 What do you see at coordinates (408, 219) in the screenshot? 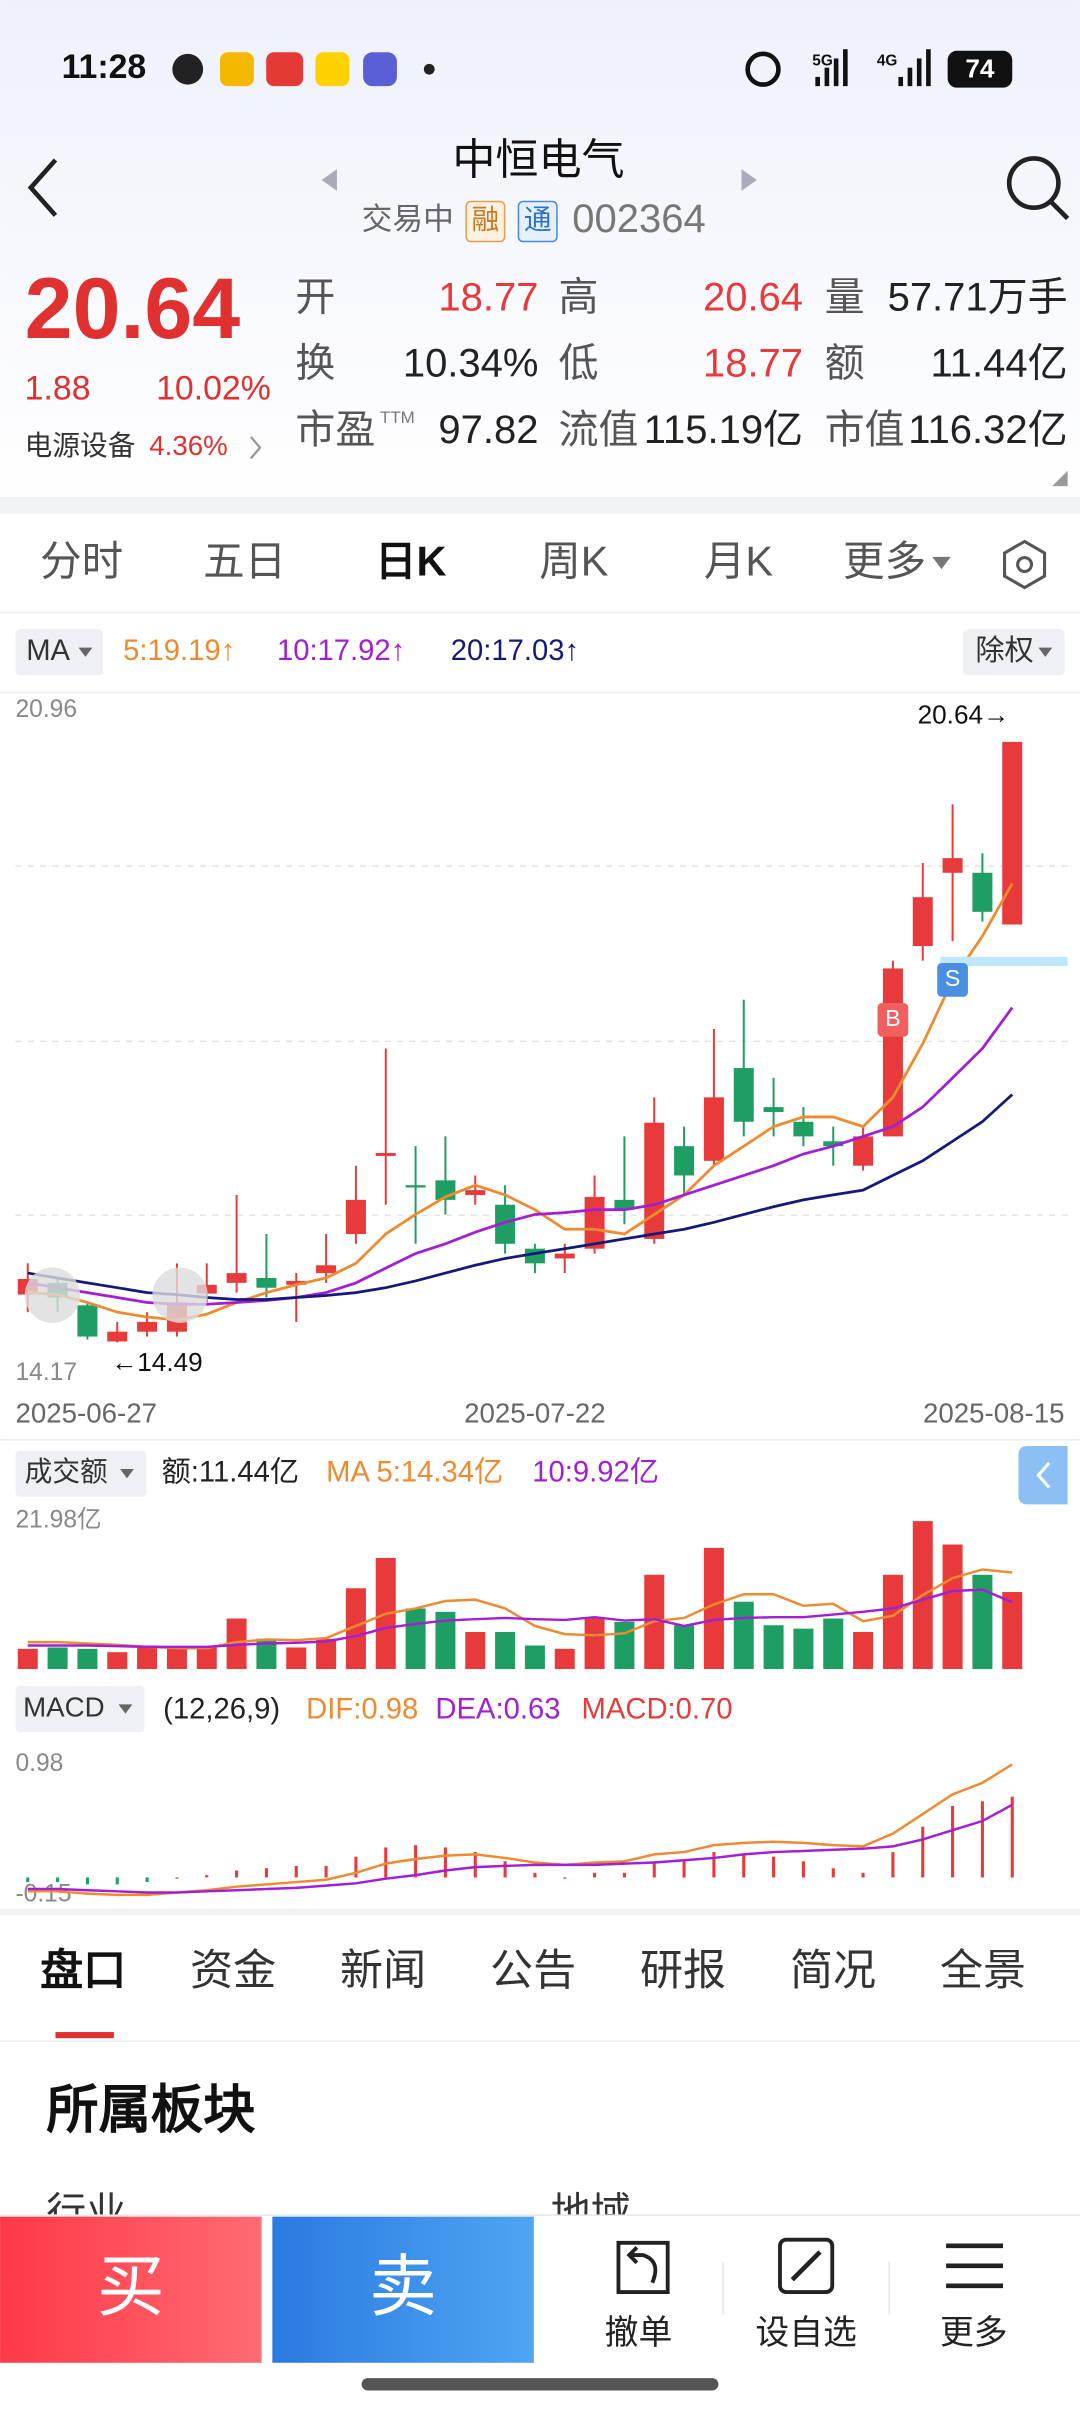
I see `trade-state: 交易中` at bounding box center [408, 219].